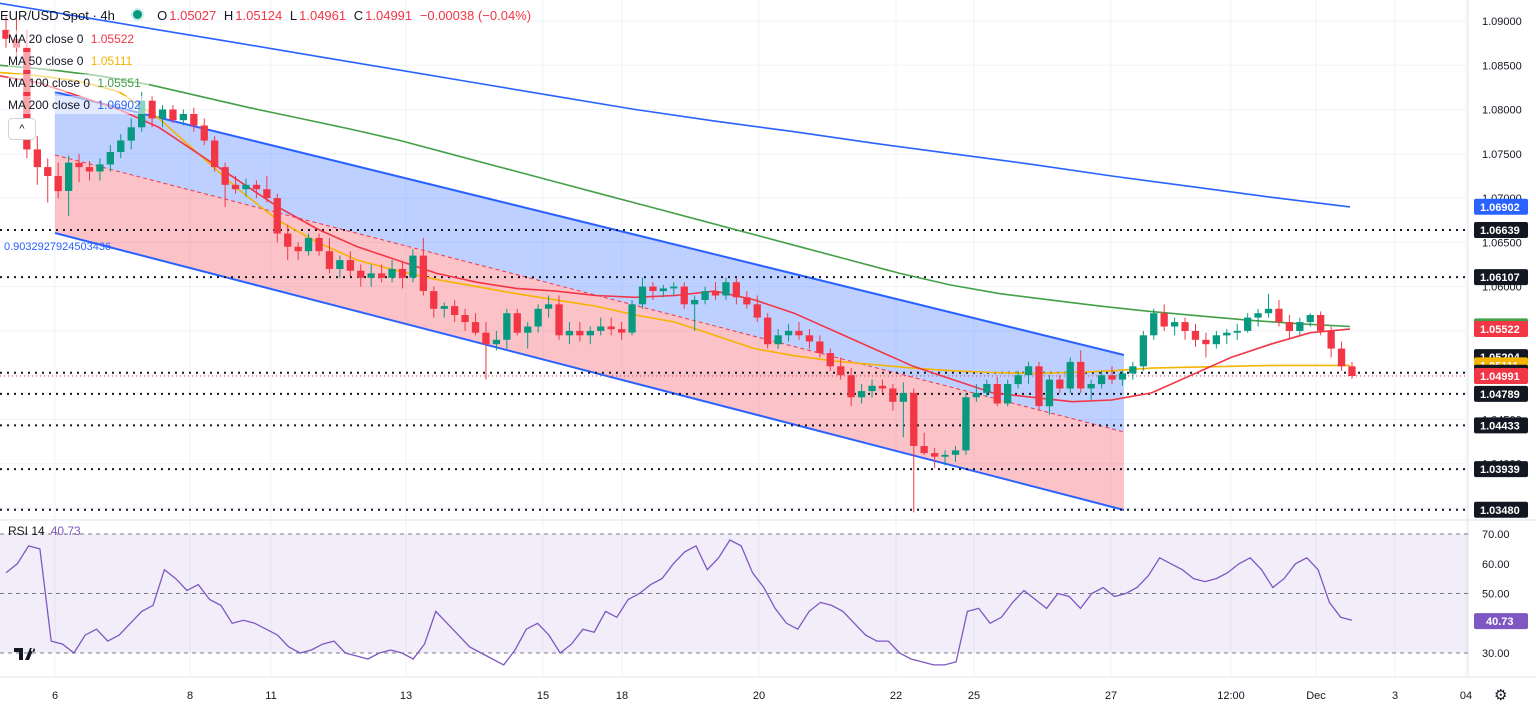  Describe the element at coordinates (1496, 654) in the screenshot. I see `rsi-tick-label: 30.00` at that location.